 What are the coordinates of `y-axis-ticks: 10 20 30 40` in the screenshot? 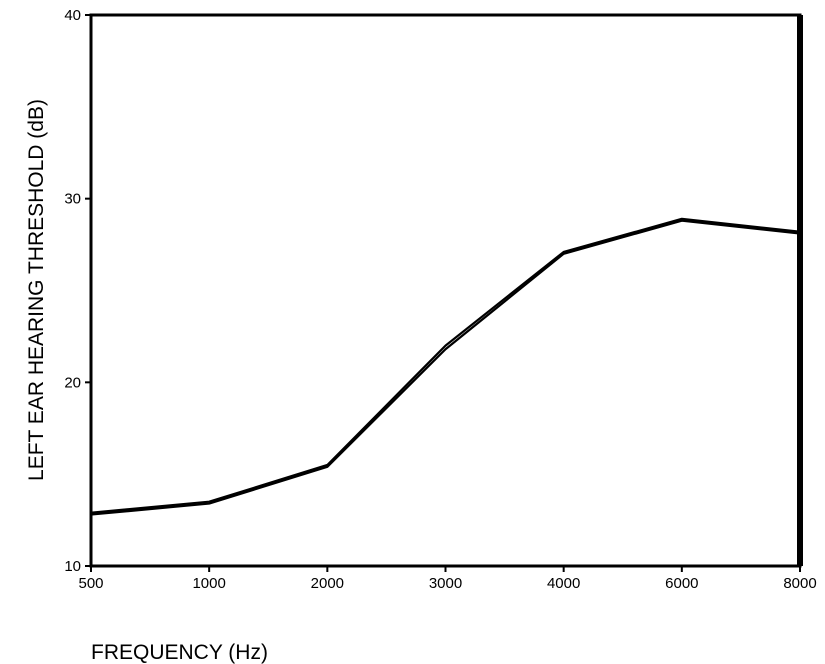 It's located at (77, 291).